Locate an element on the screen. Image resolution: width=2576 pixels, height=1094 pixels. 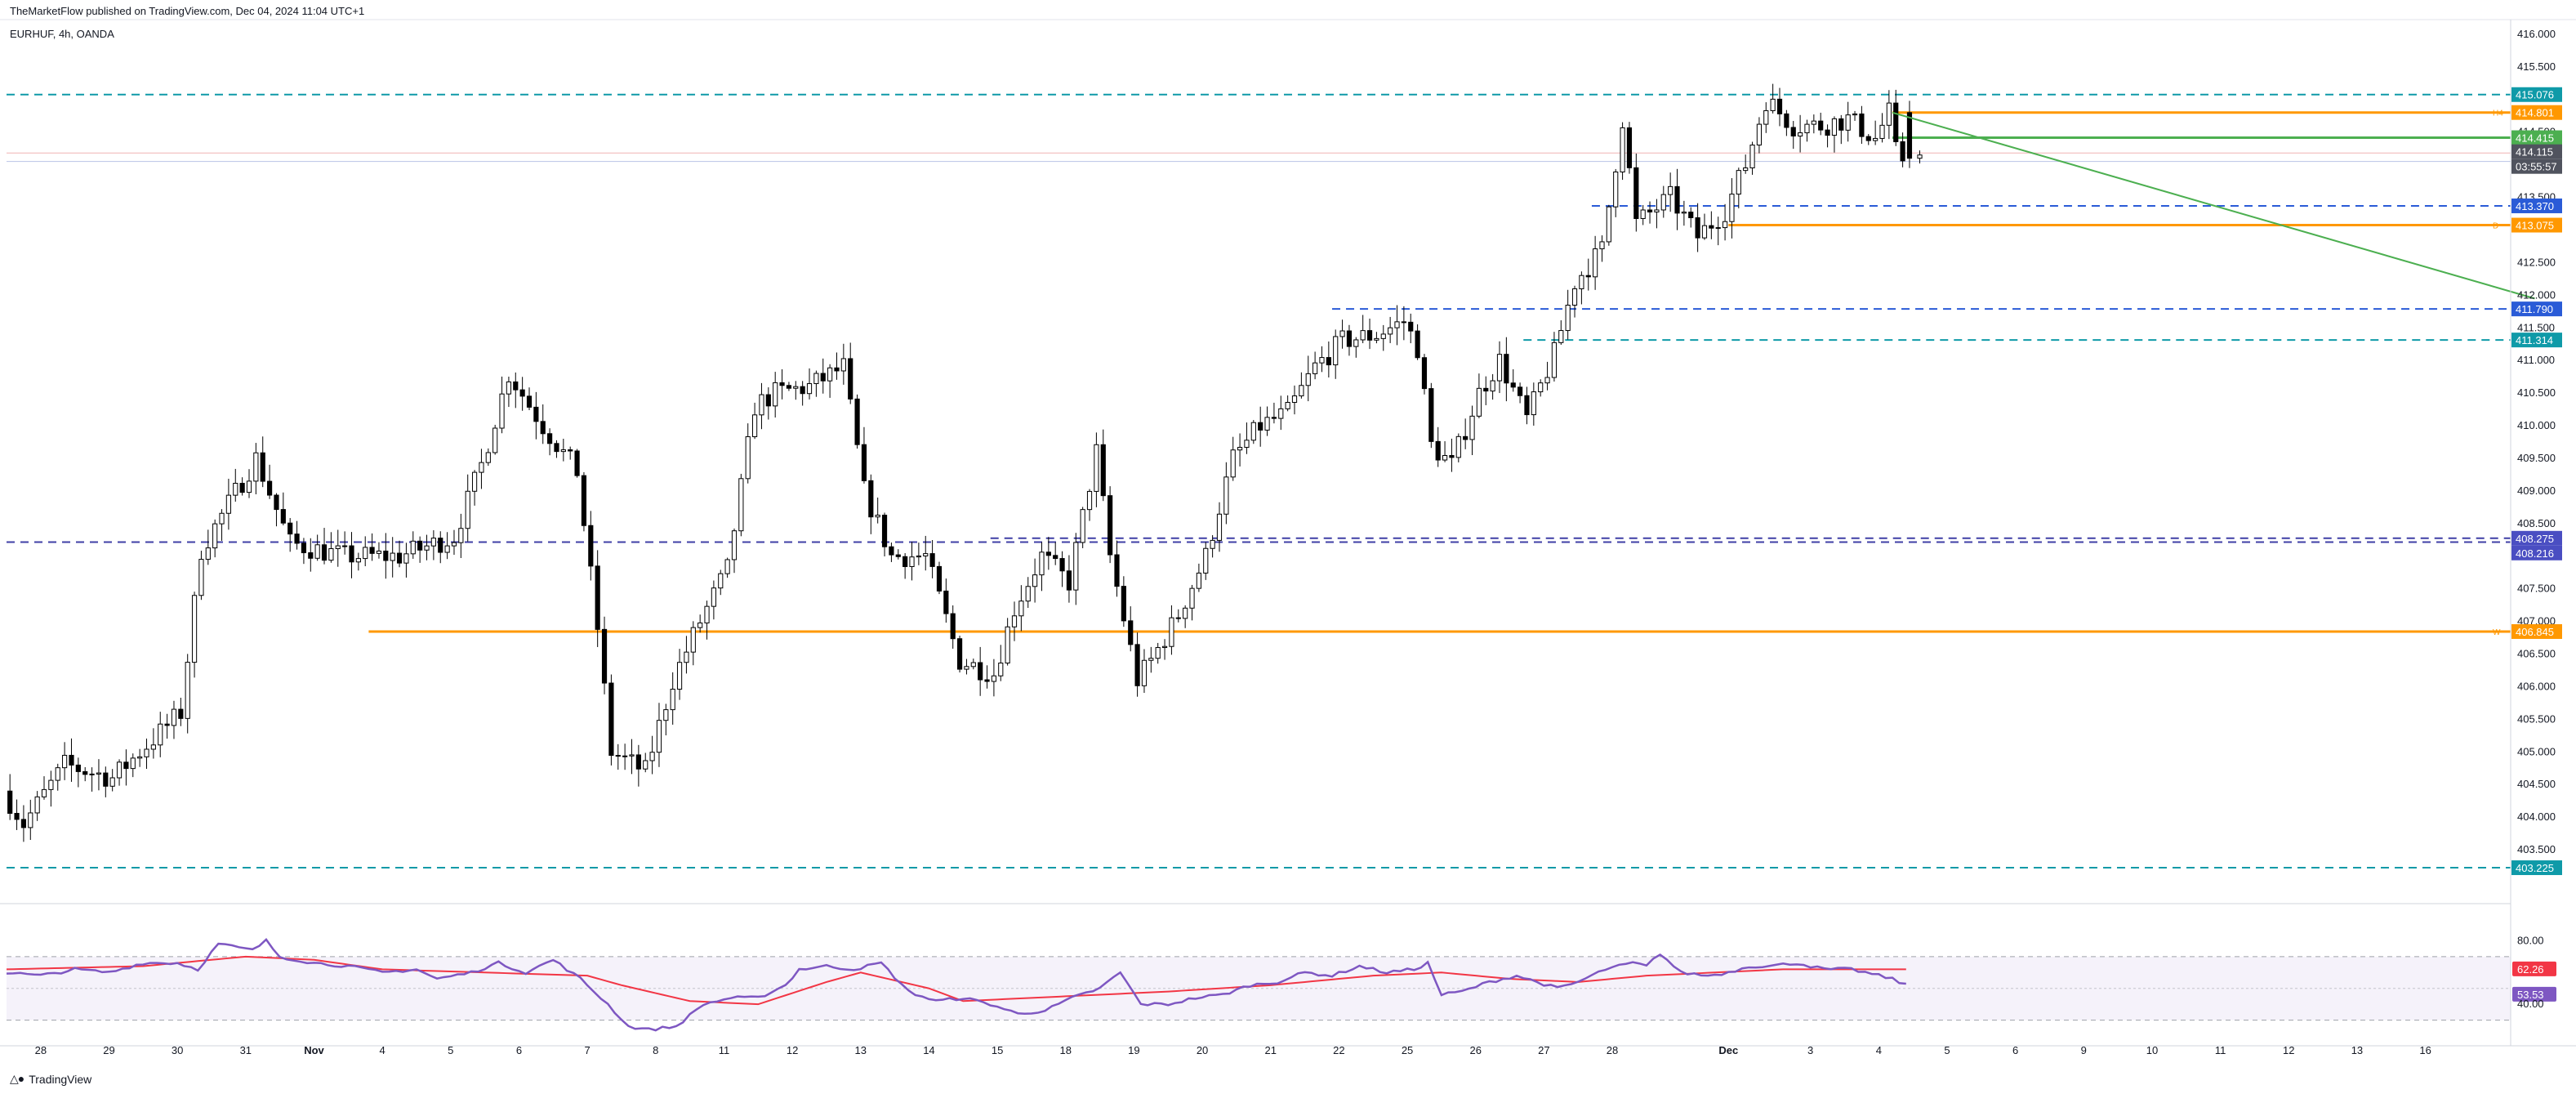
time-tick-label: 27 is located at coordinates (1543, 1050).